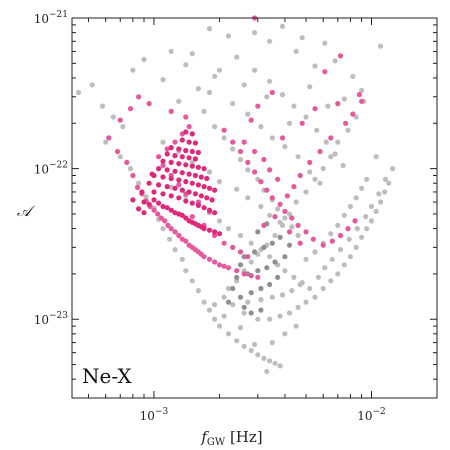 The image size is (450, 450). I want to click on y-tick-label: 10−23, so click(51, 319).